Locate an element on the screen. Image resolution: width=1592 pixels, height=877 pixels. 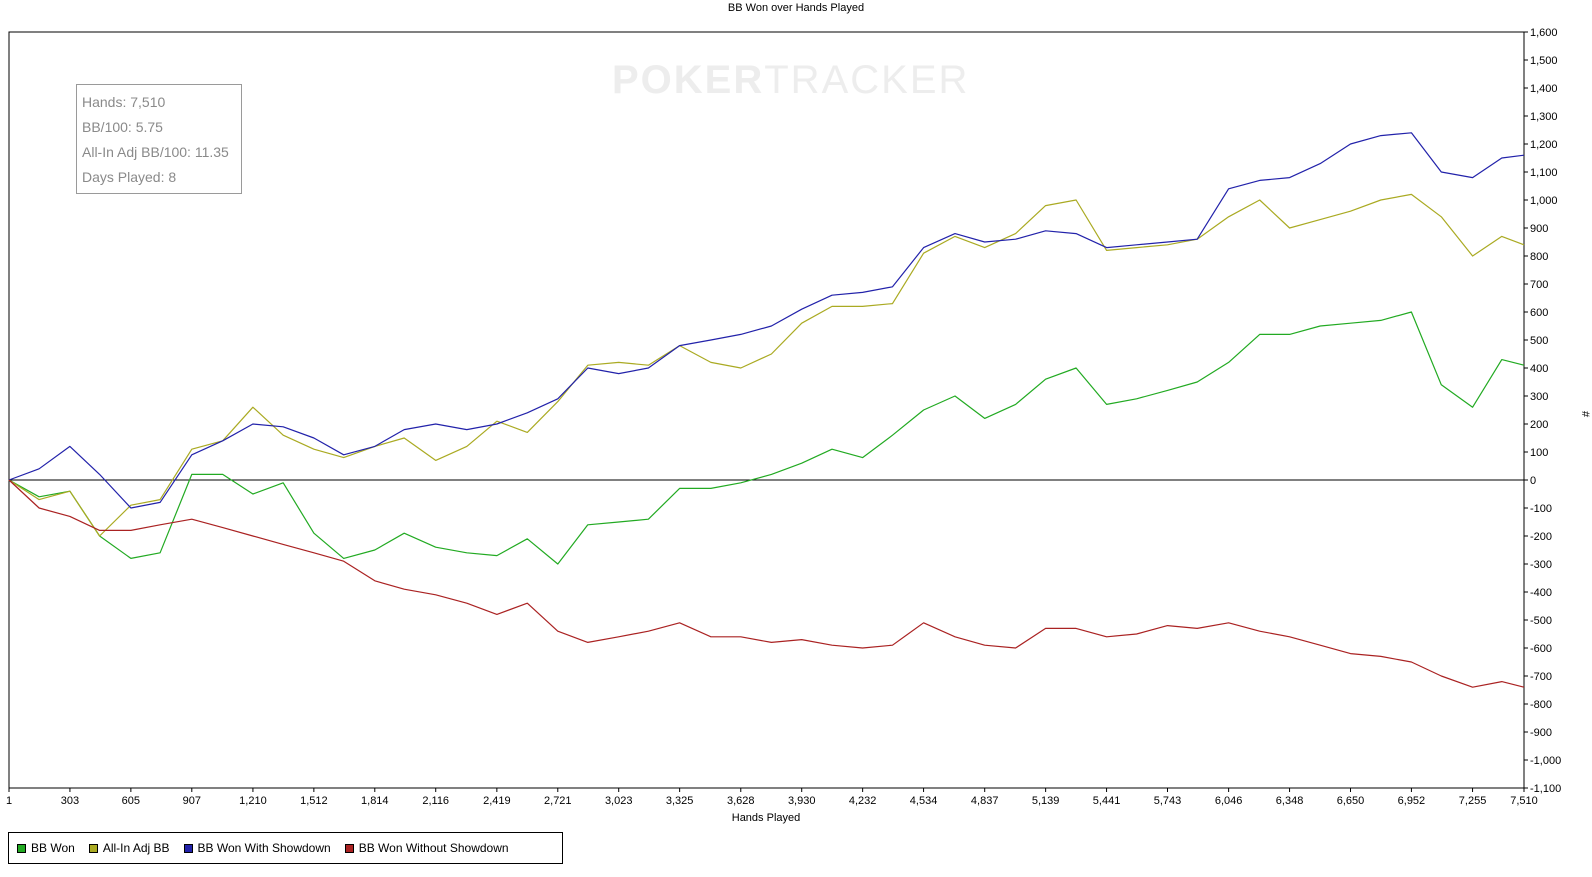
x-tick-label: 3,628 is located at coordinates (741, 801).